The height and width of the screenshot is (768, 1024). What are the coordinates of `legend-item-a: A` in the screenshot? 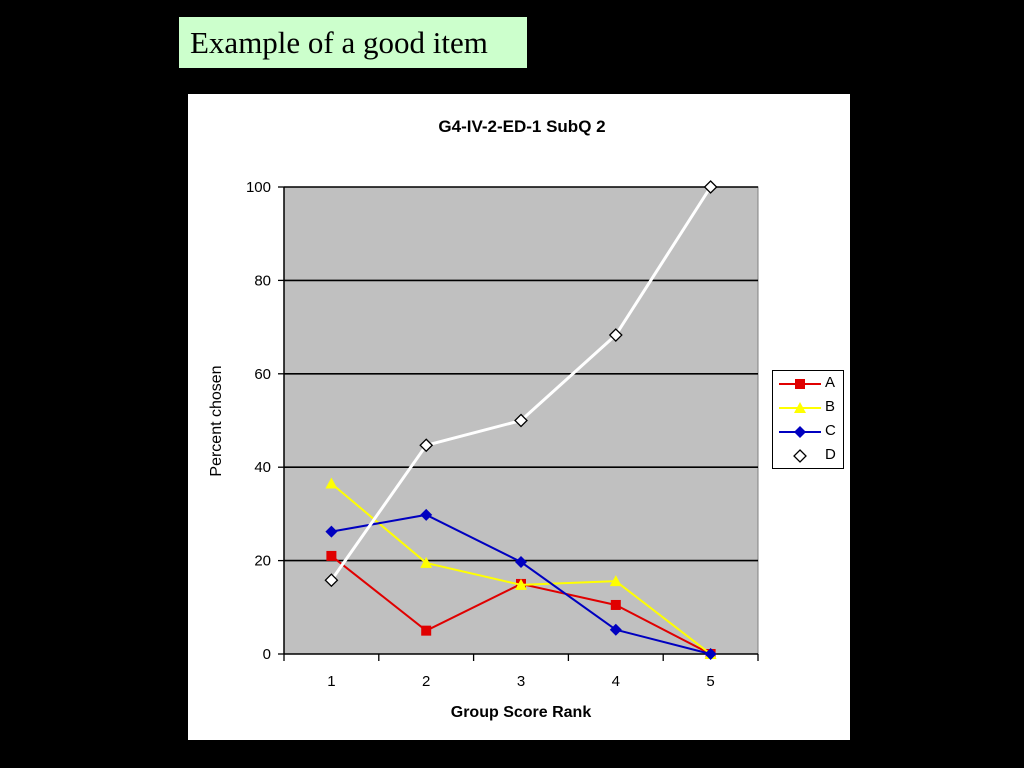 It's located at (809, 384).